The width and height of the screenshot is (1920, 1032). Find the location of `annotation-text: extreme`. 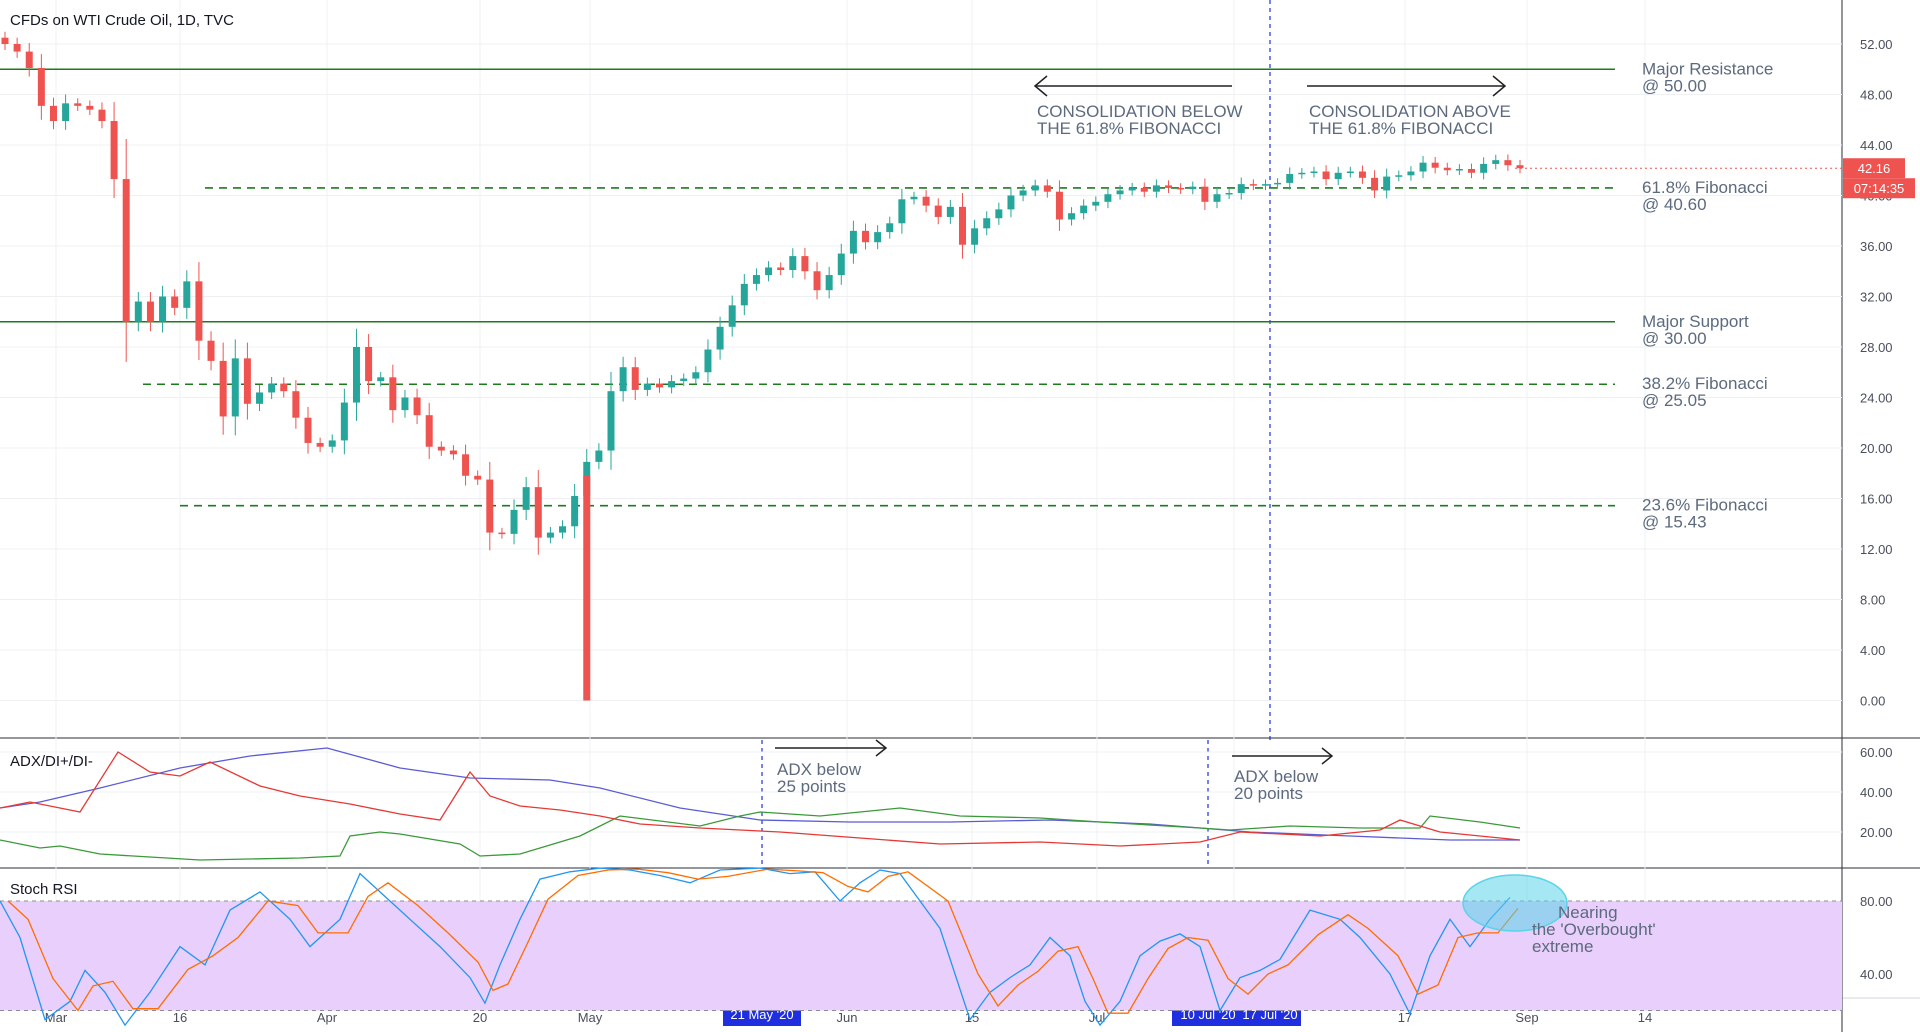

annotation-text: extreme is located at coordinates (1562, 946).